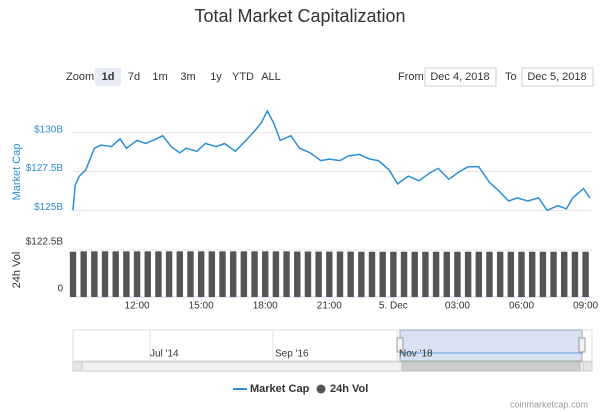 This screenshot has width=600, height=412. Describe the element at coordinates (321, 389) in the screenshot. I see `legend-symbol` at that location.